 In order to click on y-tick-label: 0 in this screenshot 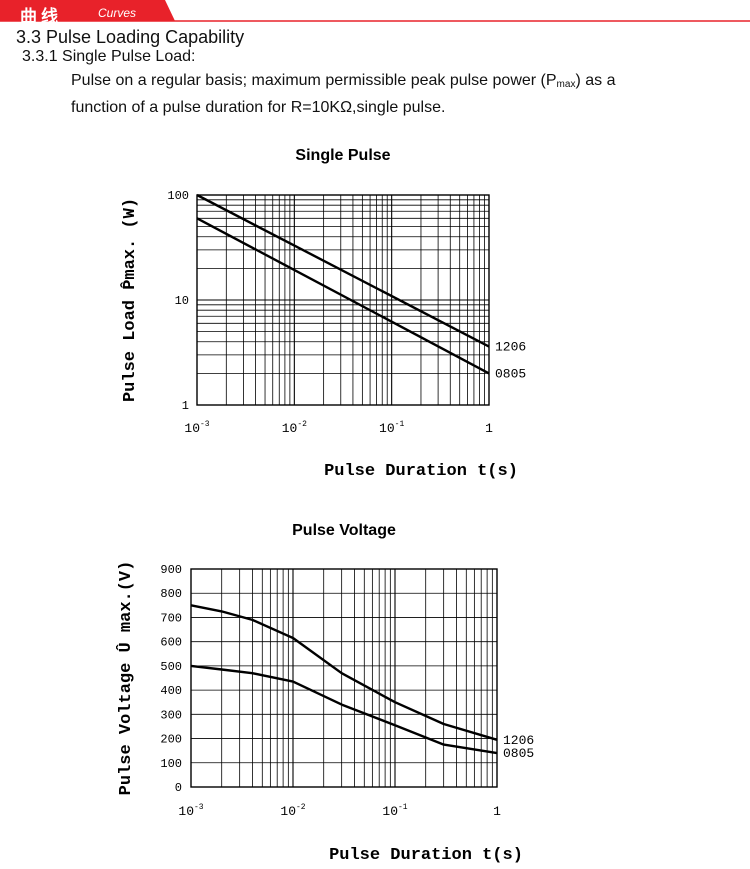, I will do `click(178, 788)`.